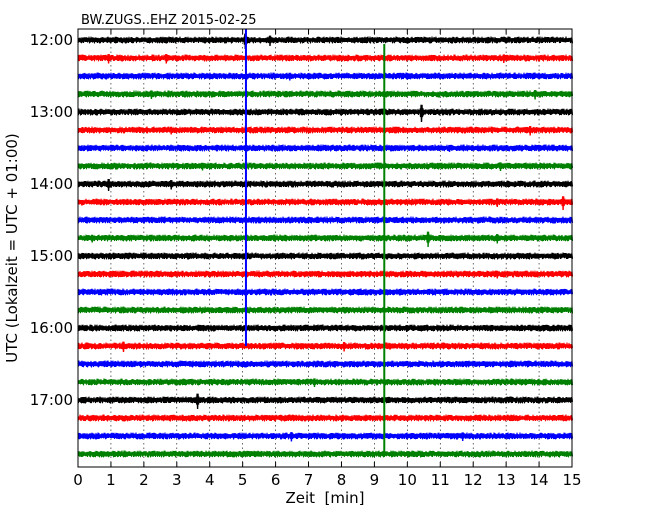 The height and width of the screenshot is (520, 650). I want to click on x-tick-label: 3, so click(177, 480).